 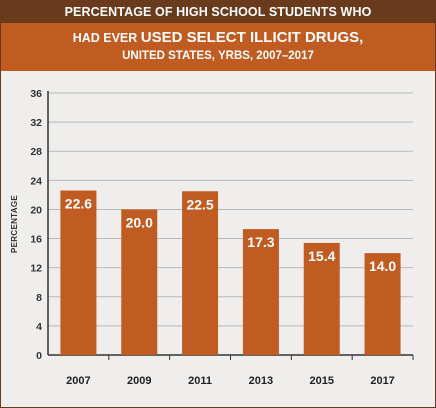 I want to click on x-tick-label: 2009, so click(x=139, y=381).